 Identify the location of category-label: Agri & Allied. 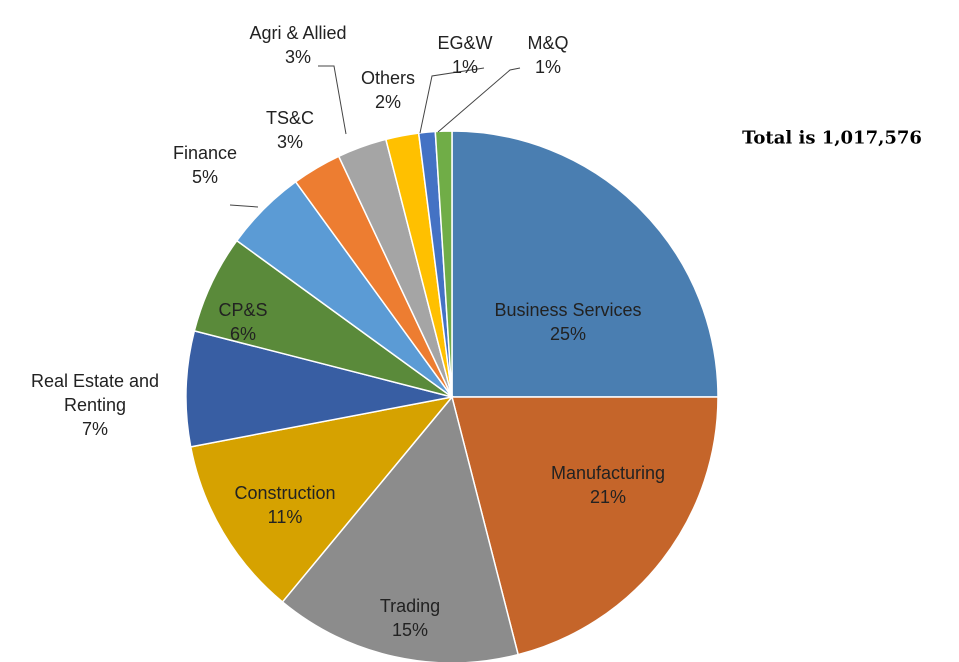
(298, 33).